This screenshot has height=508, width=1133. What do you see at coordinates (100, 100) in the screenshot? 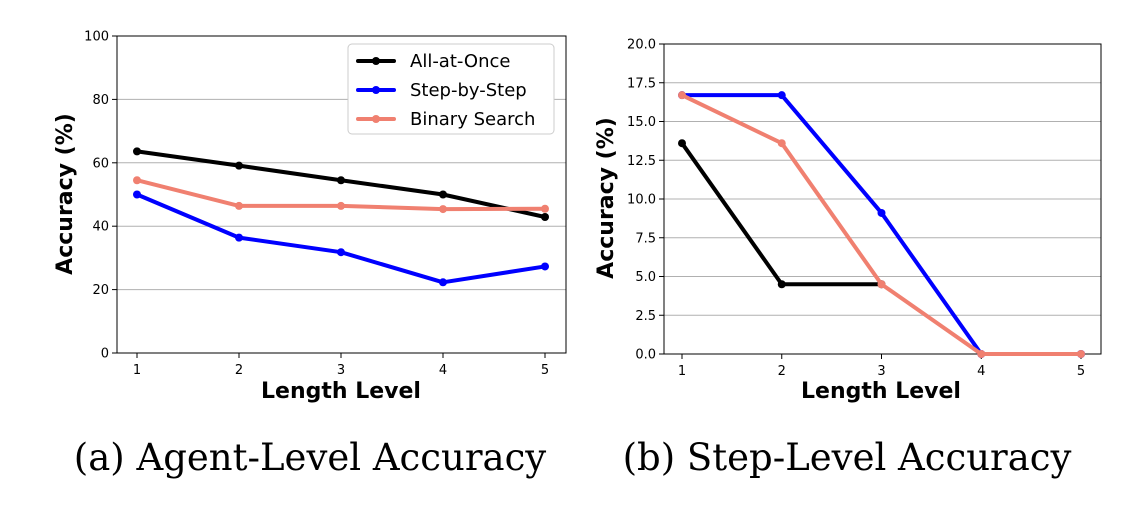
I see `y-tick-label: 80` at bounding box center [100, 100].